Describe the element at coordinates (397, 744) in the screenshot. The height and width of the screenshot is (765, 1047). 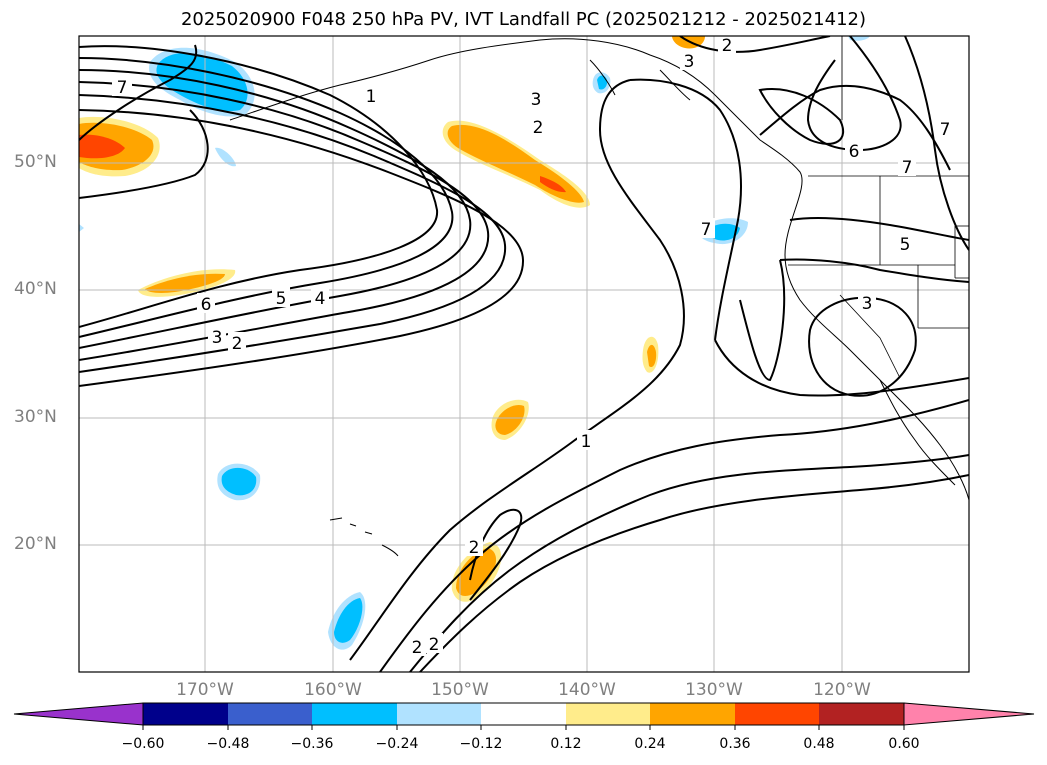
I see `colorbar-tick-label: −0.24` at that location.